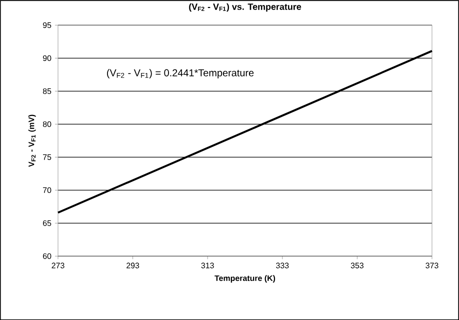  I want to click on chart-title: (V$_{F2}$ - V$_{F1}$) vs. Temperature, so click(245, 7).